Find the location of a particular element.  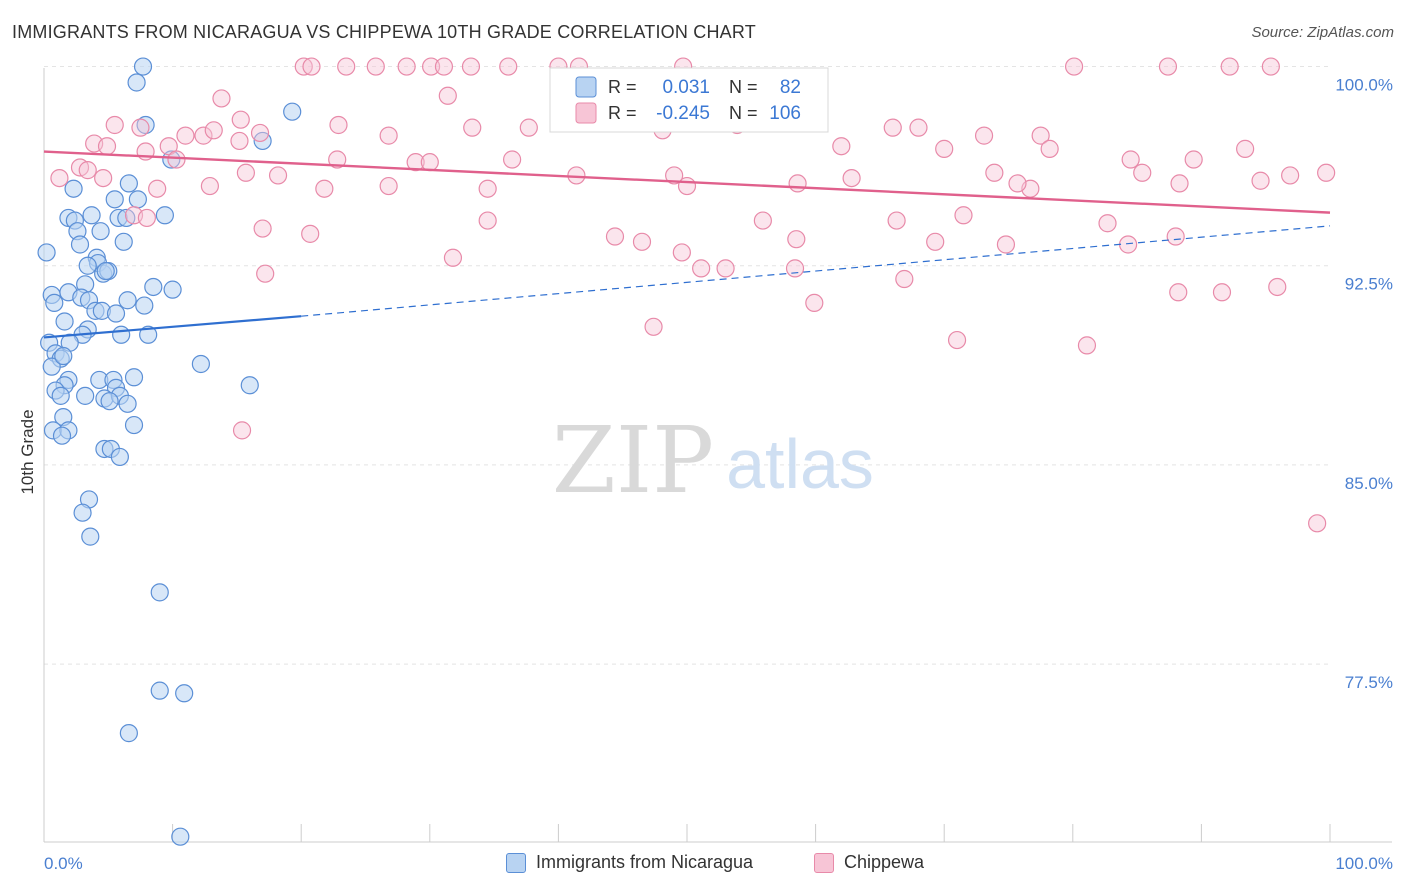

stats-r-label-blue: R = is located at coordinates (622, 87).